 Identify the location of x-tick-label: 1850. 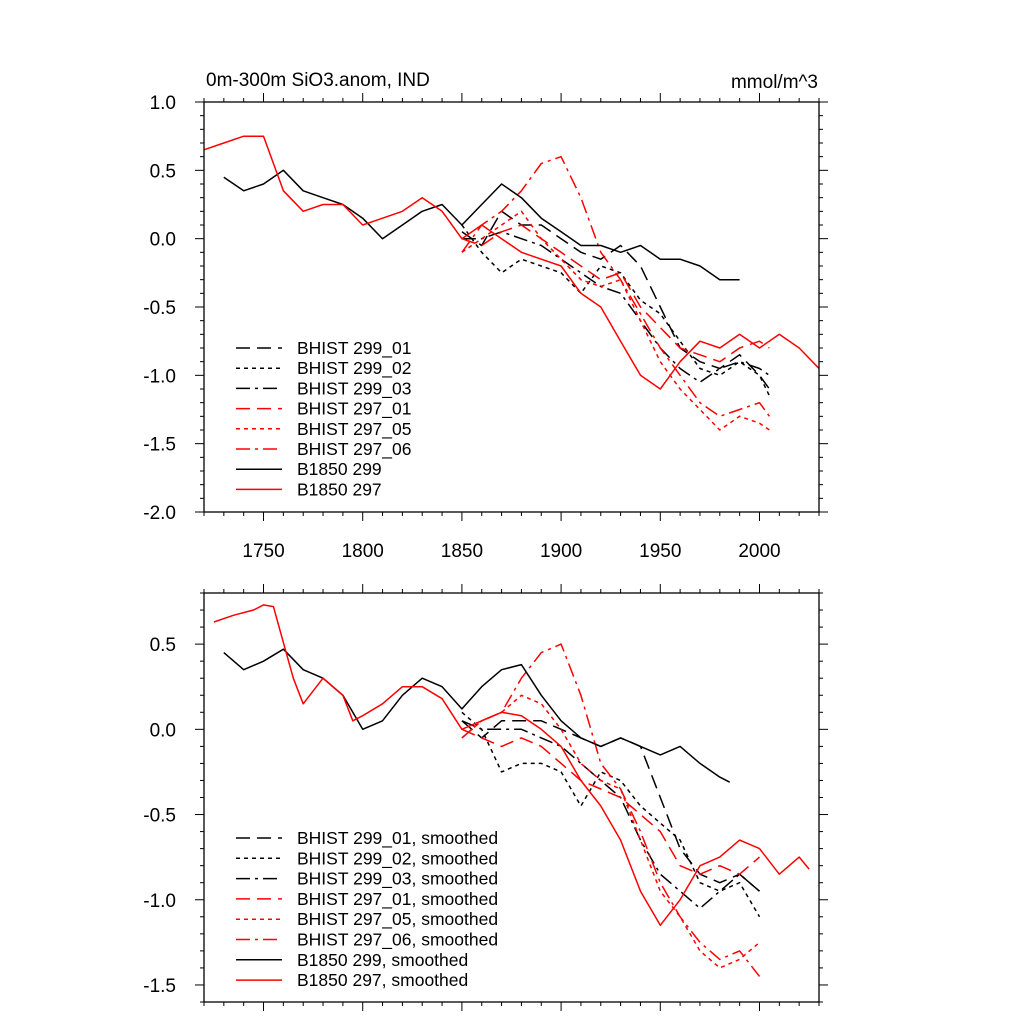
(462, 551).